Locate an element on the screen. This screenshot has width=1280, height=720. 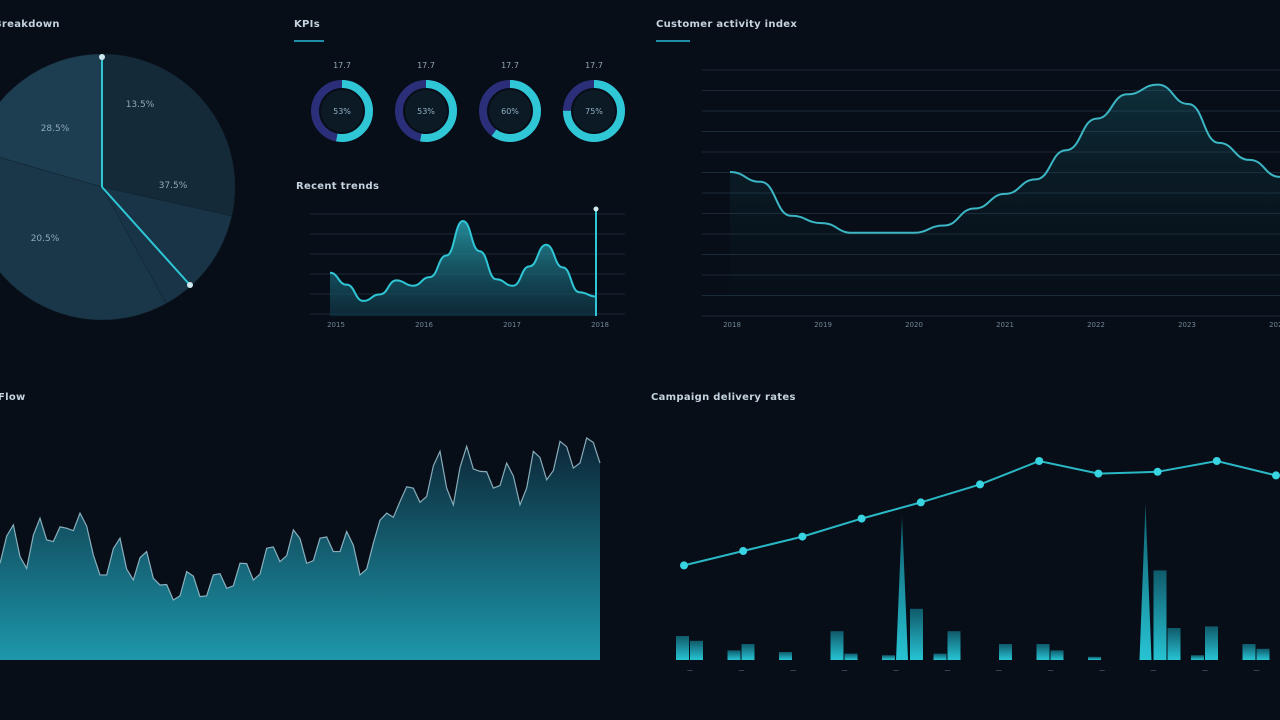
donut-center-label: 53% is located at coordinates (342, 111).